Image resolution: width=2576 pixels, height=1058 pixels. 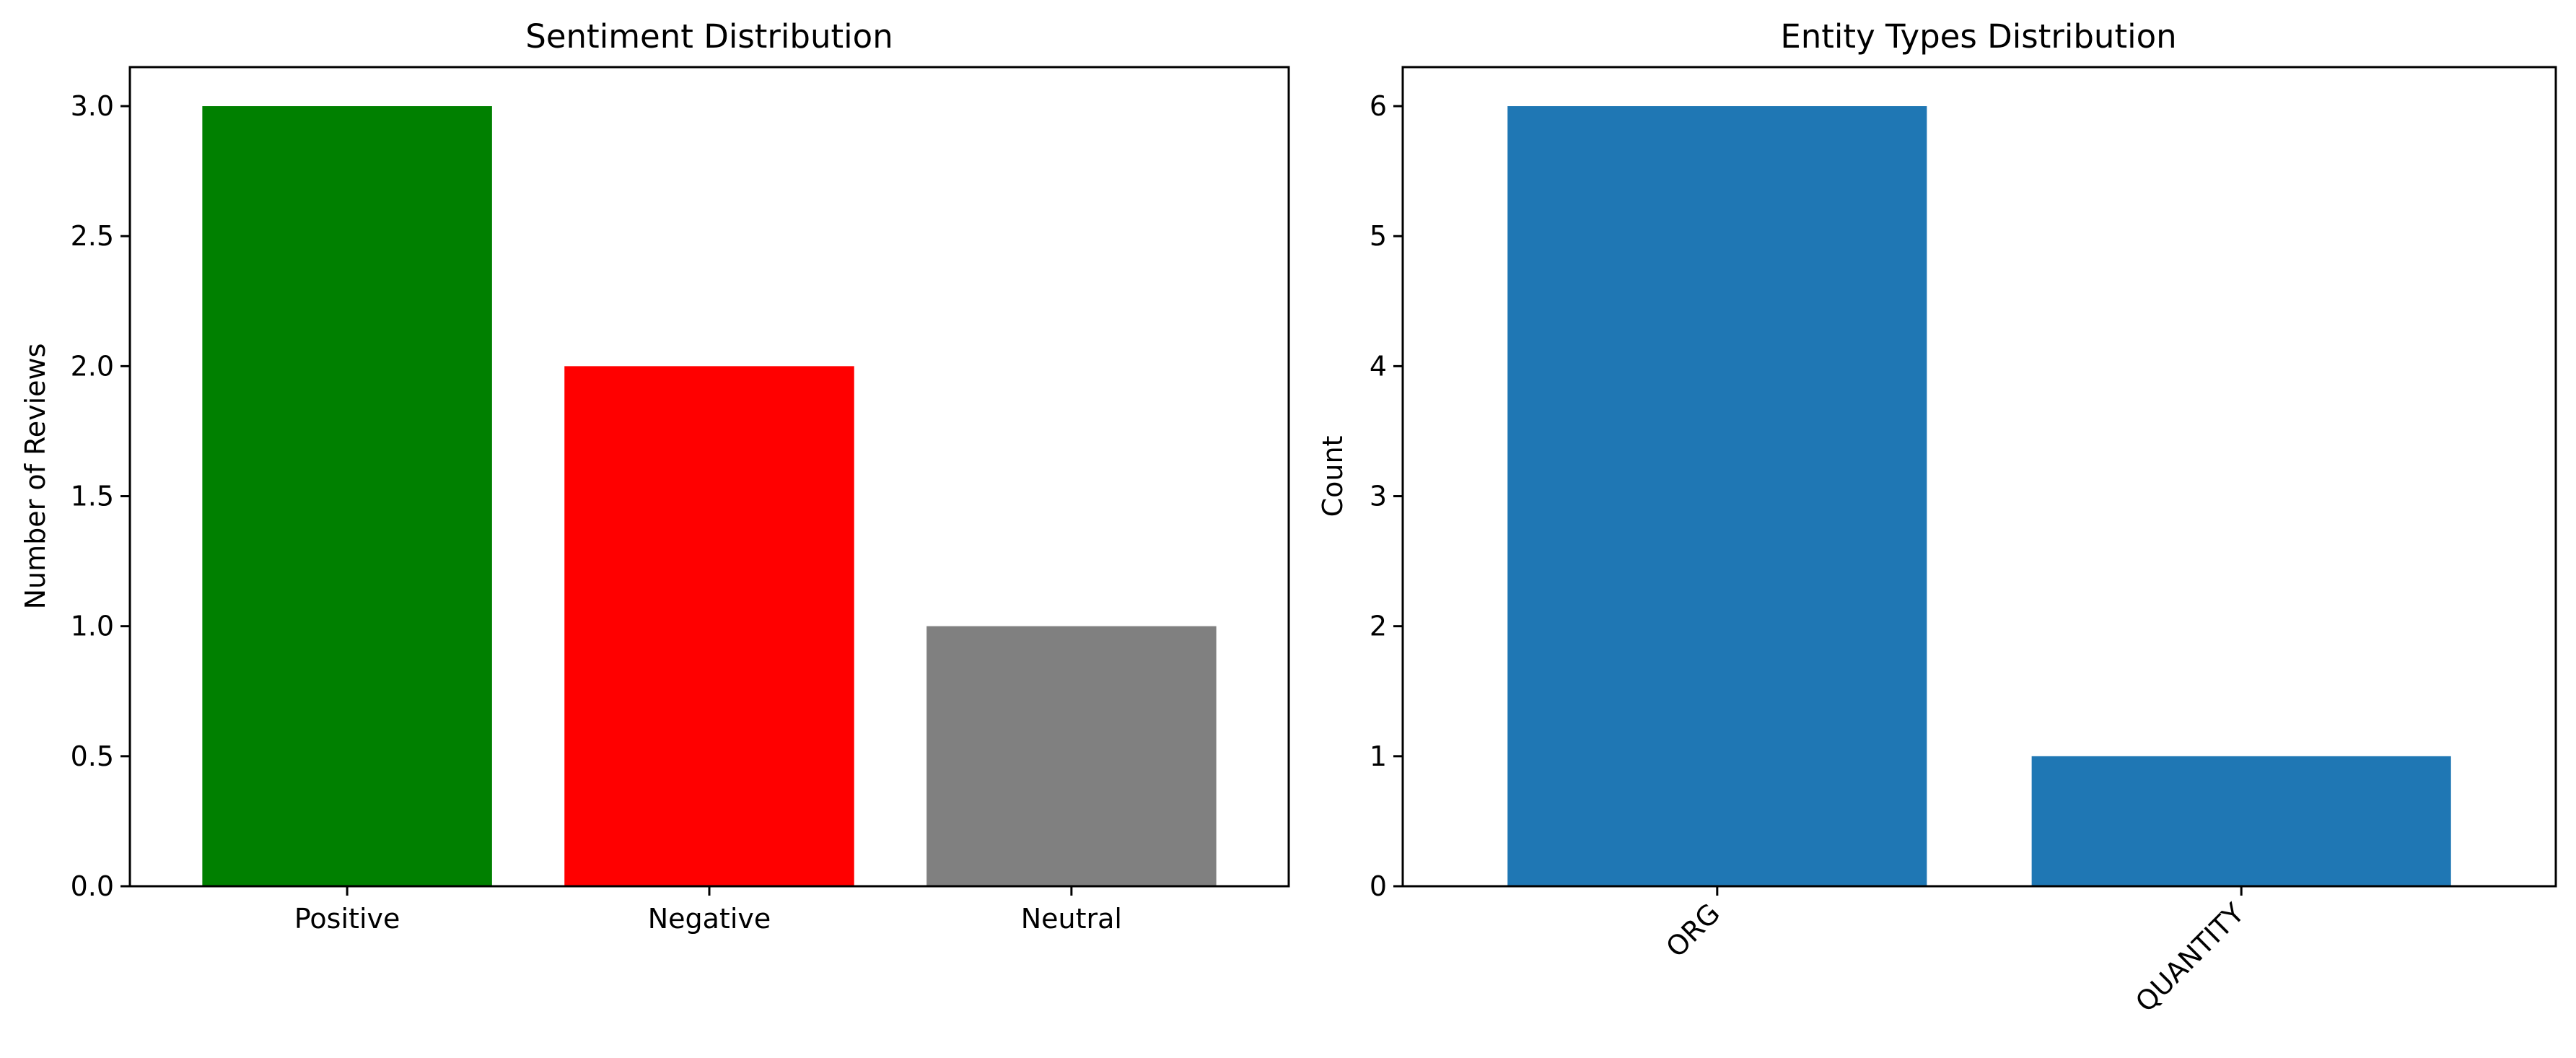 What do you see at coordinates (92, 236) in the screenshot?
I see `y-tick-label: 2.5` at bounding box center [92, 236].